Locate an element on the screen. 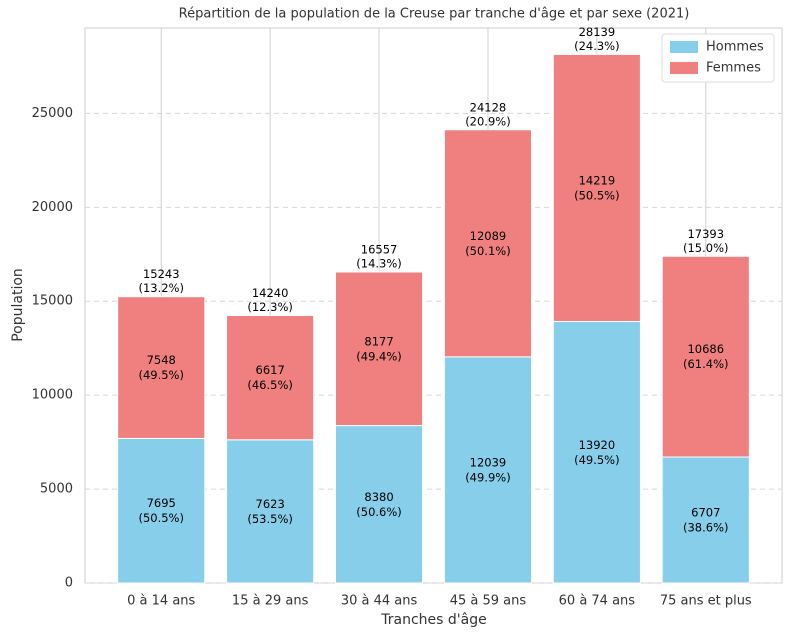  x-tick-label: 45 à 59 ans is located at coordinates (488, 601).